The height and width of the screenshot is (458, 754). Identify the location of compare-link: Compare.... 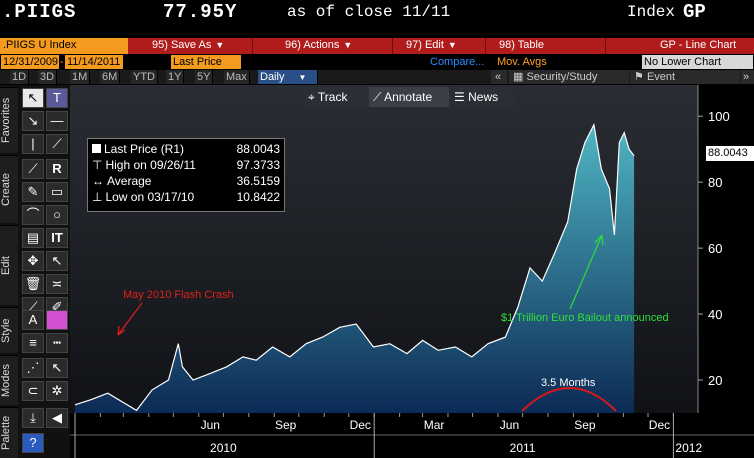
(457, 62).